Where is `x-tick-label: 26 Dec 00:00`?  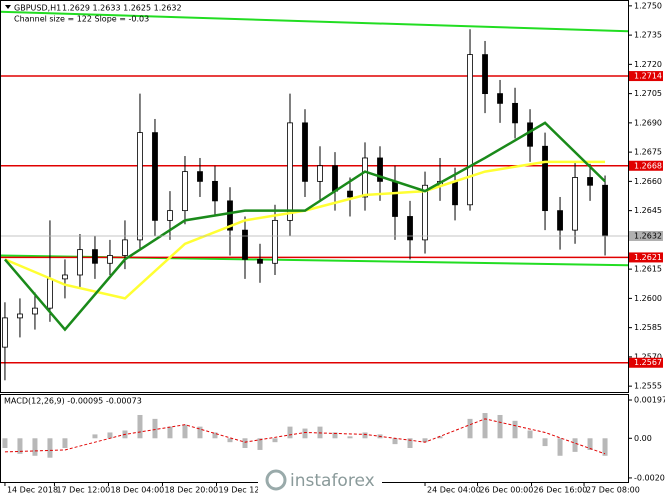 x-tick-label: 26 Dec 00:00 is located at coordinates (507, 490).